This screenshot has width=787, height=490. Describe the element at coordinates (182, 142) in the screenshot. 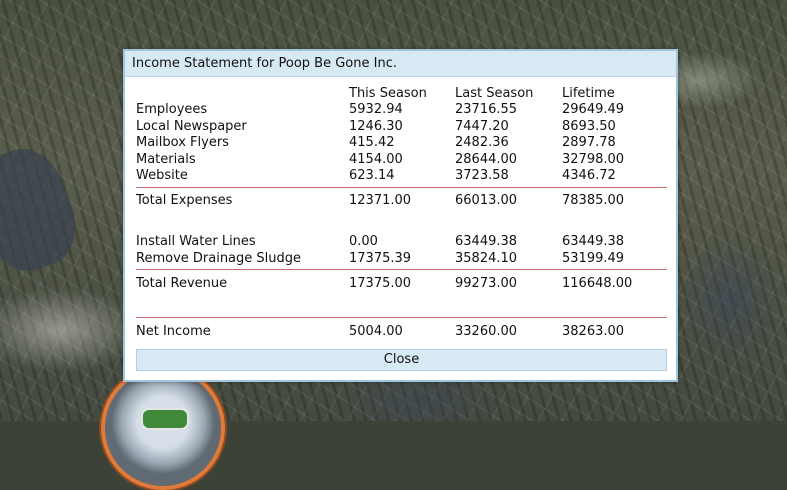

I see `row-label: Mailbox Flyers` at that location.